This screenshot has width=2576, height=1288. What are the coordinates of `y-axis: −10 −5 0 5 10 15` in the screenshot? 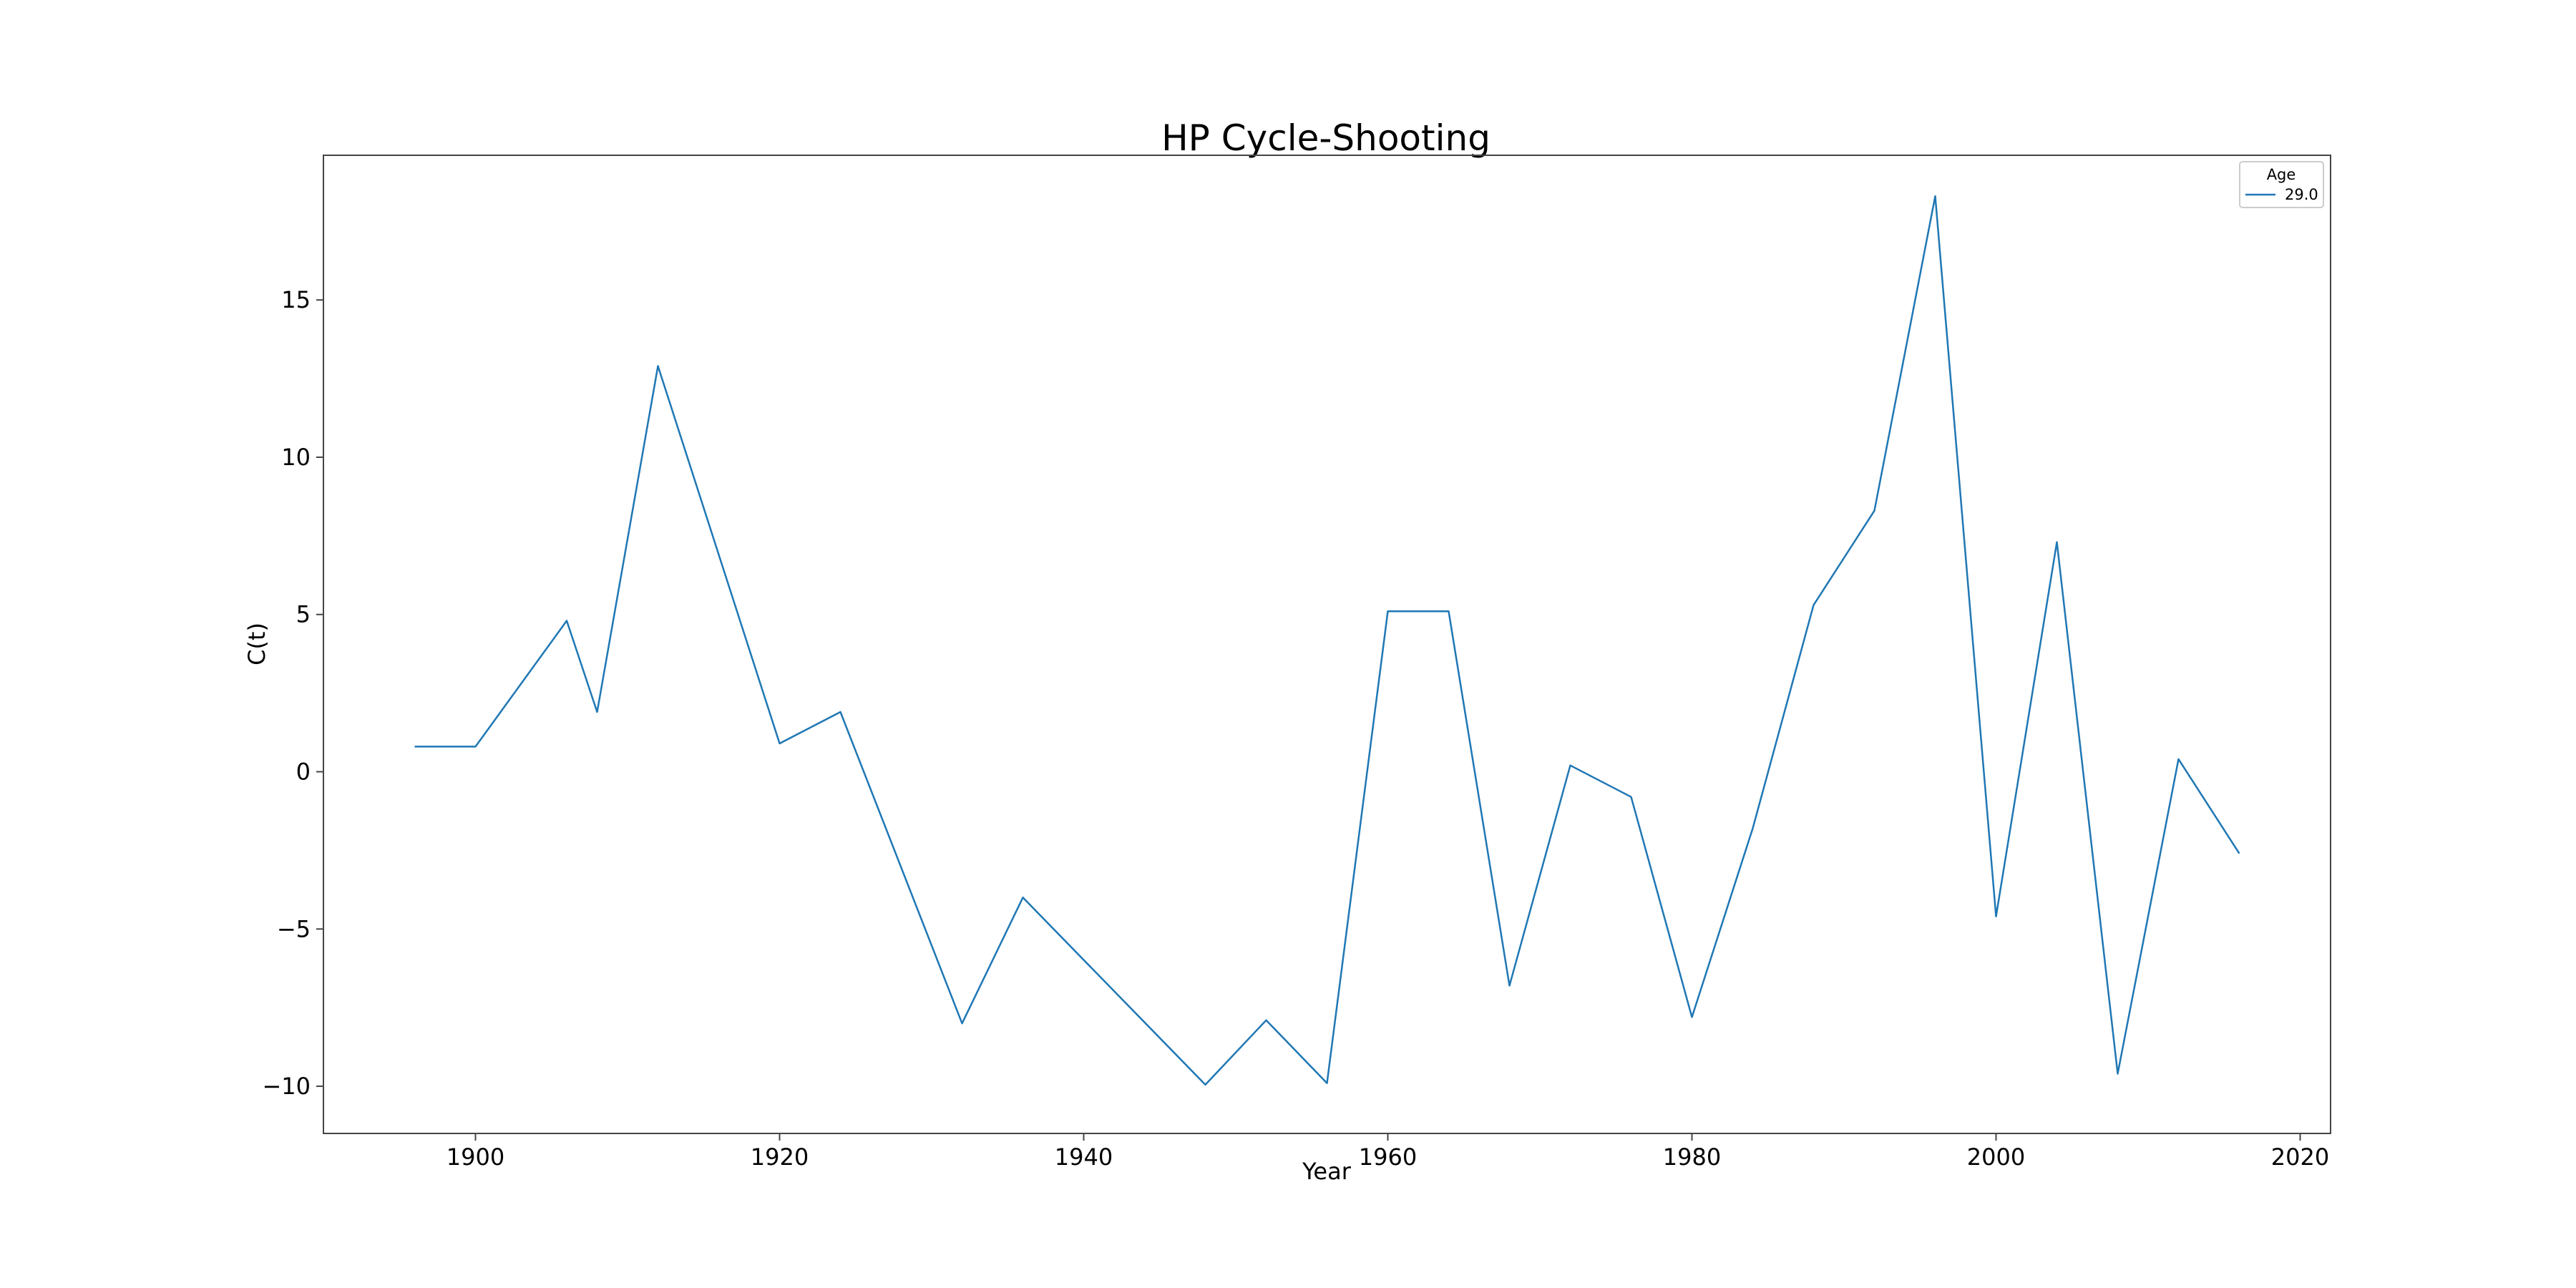 It's located at (292, 693).